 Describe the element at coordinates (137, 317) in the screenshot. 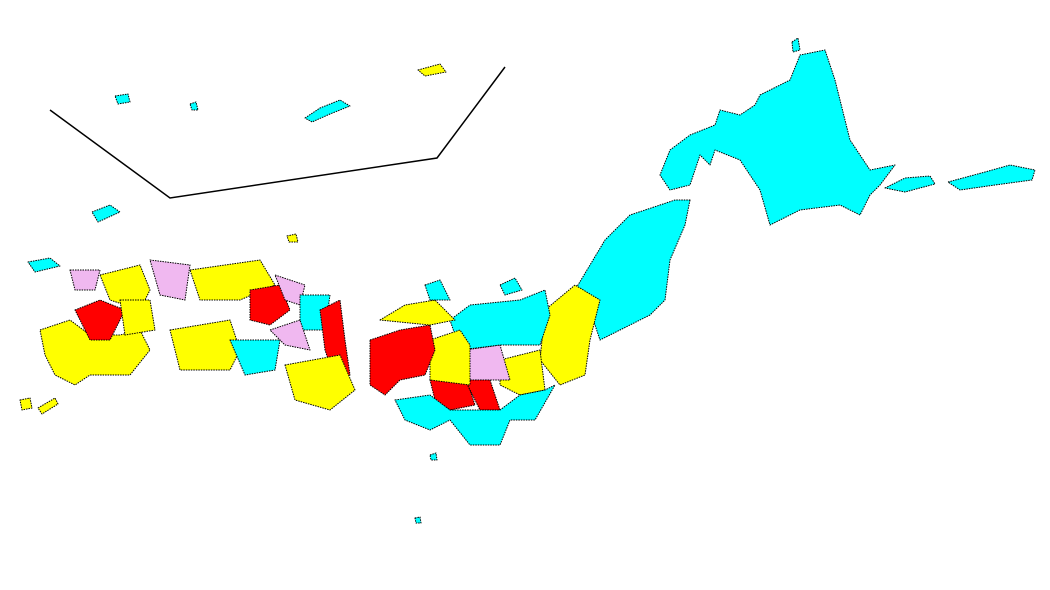

I see `region-kyushu-east` at that location.